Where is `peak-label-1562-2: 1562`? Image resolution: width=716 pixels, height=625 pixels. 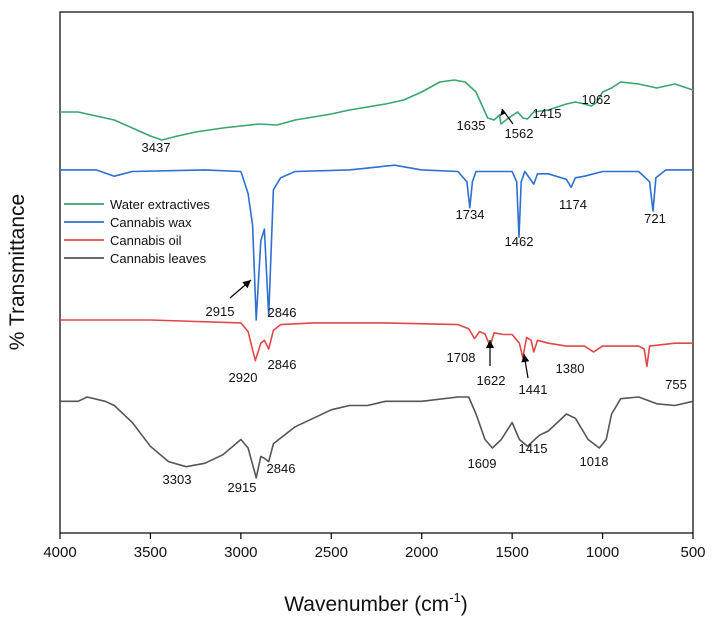 peak-label-1562-2: 1562 is located at coordinates (519, 133).